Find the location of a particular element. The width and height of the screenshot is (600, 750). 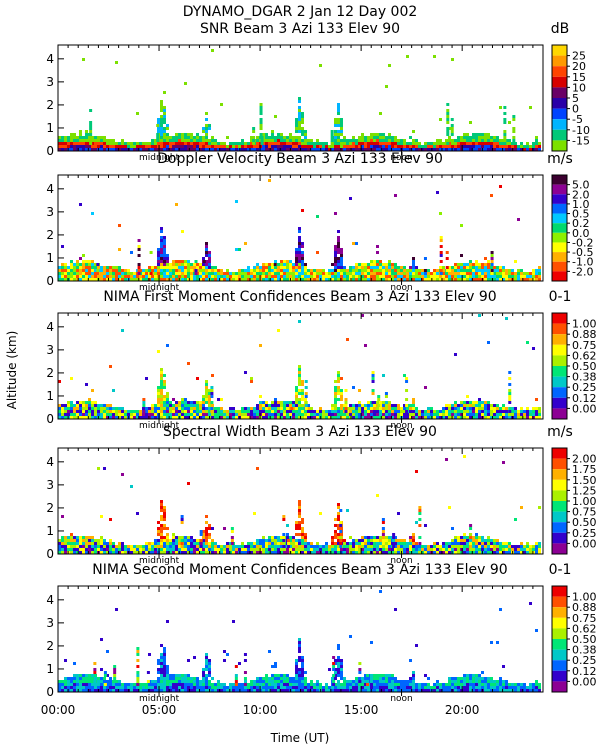

colorbar-label: 20 is located at coordinates (579, 66).